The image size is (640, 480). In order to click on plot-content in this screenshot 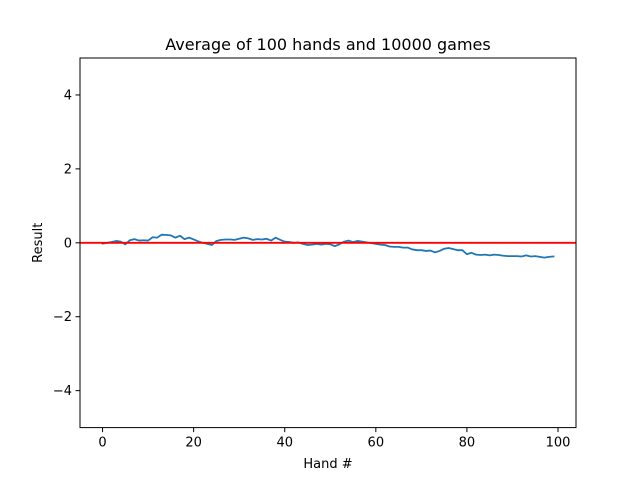, I will do `click(328, 246)`.